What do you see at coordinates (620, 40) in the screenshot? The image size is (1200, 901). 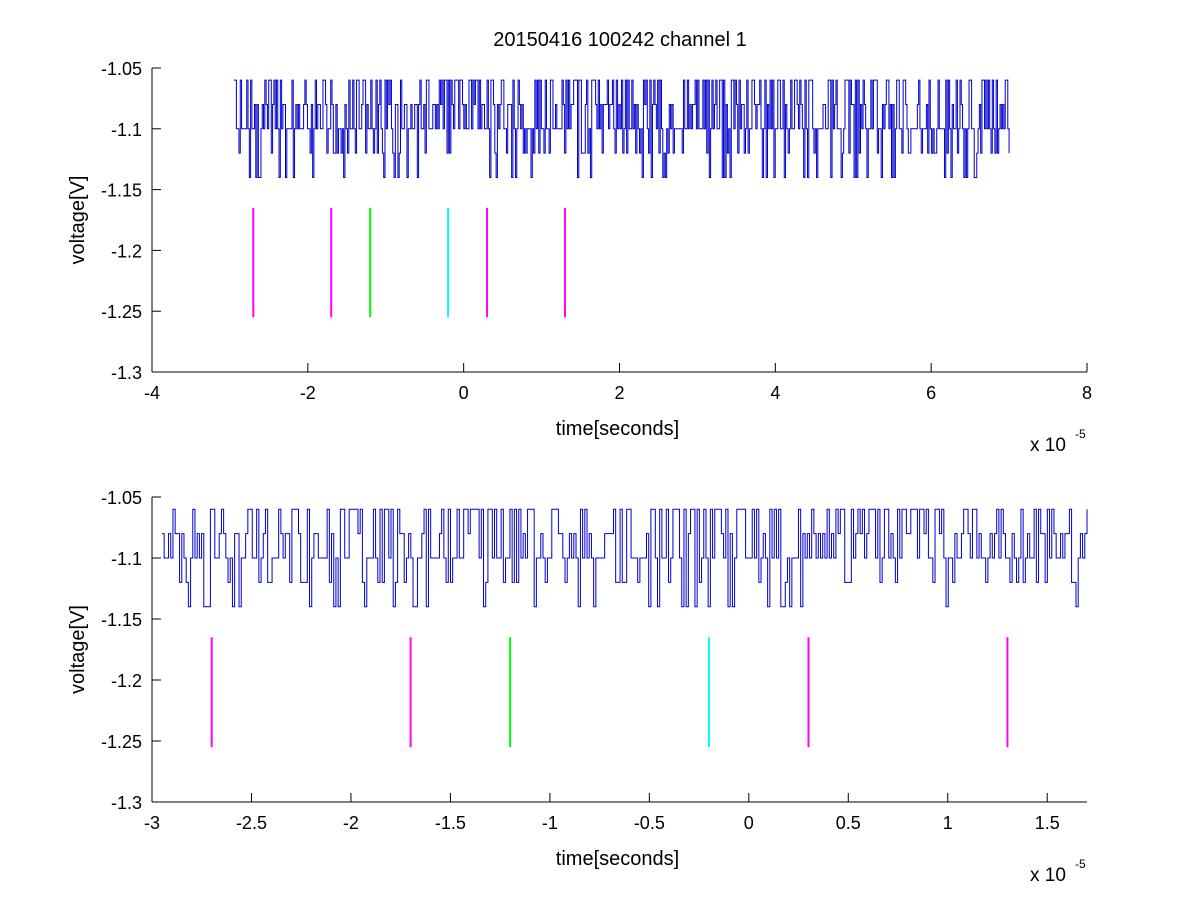 I see `chart-title: 20150416 100242 channel 1` at bounding box center [620, 40].